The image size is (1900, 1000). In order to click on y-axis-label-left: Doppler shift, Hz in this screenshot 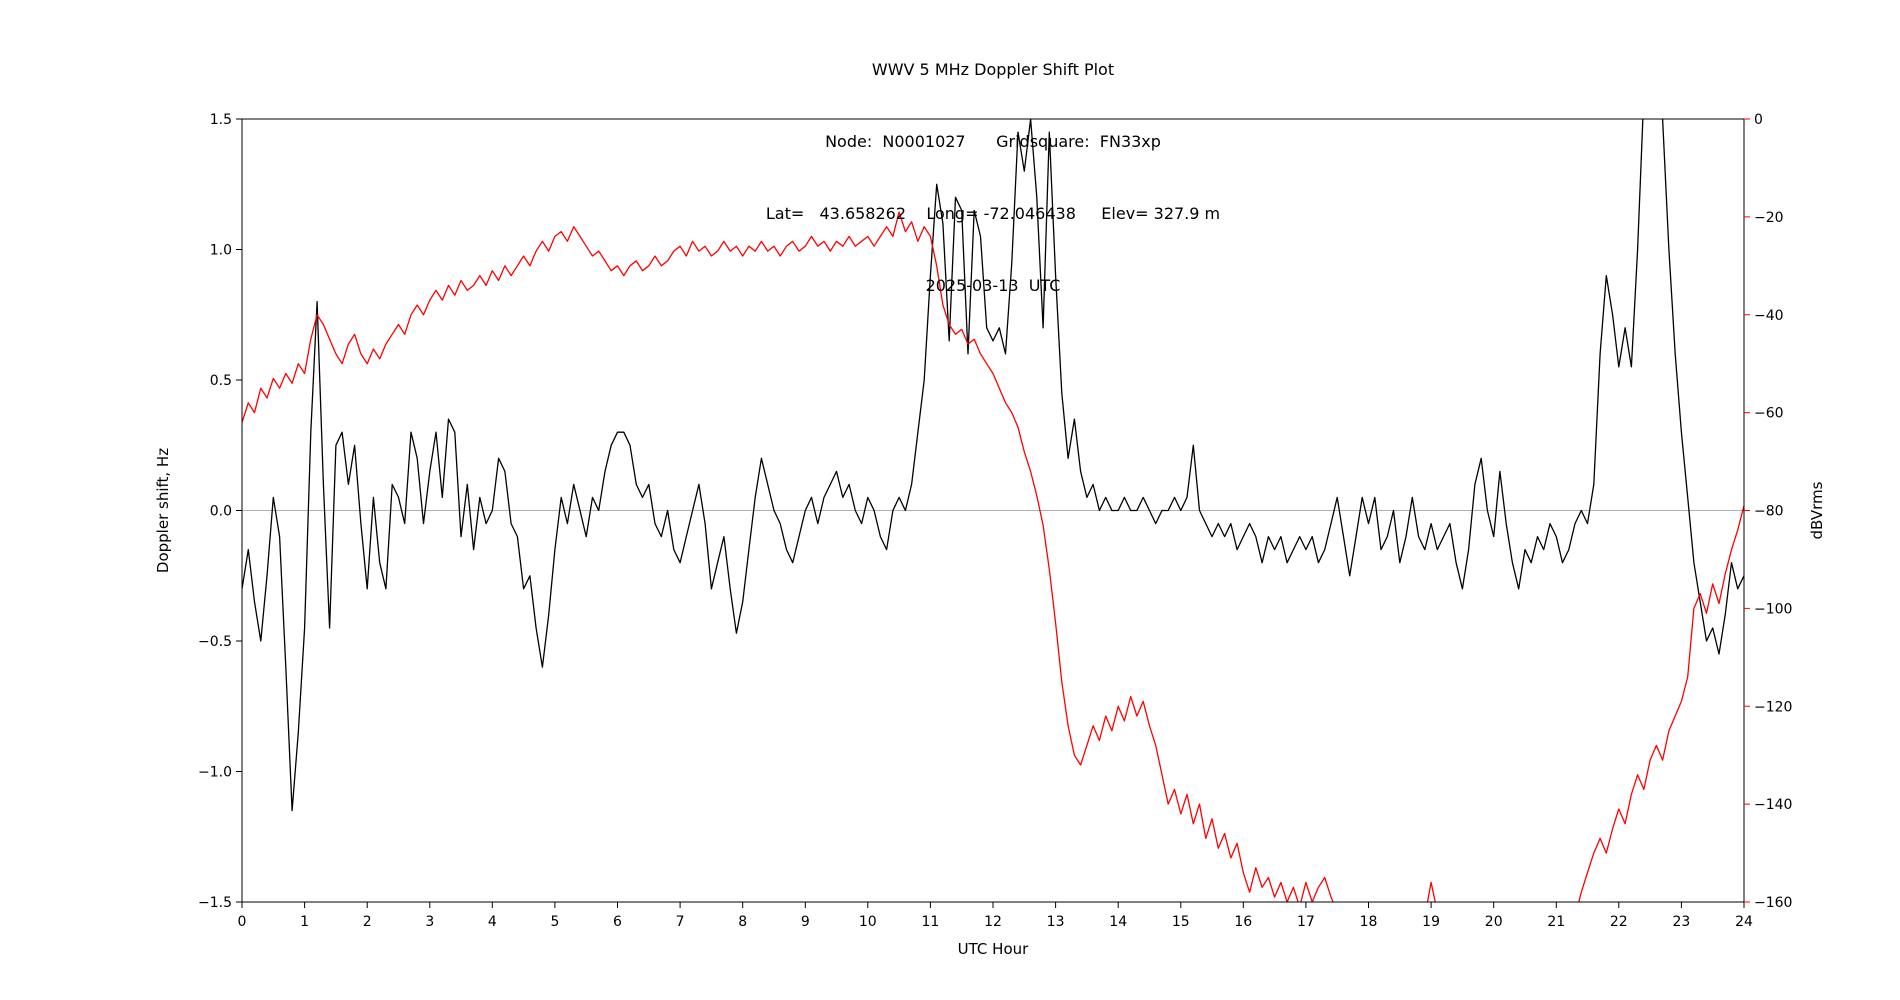, I will do `click(163, 510)`.